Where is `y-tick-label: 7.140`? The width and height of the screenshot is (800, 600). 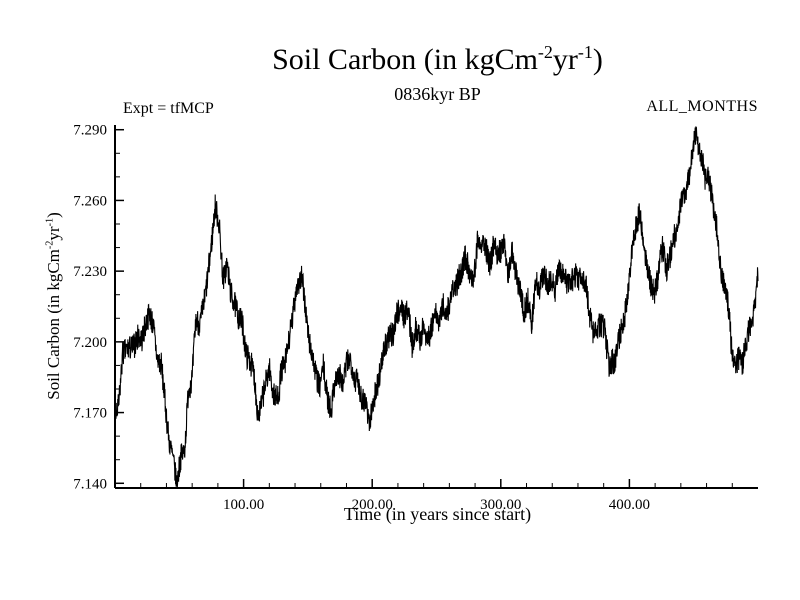
y-tick-label: 7.140 is located at coordinates (90, 484).